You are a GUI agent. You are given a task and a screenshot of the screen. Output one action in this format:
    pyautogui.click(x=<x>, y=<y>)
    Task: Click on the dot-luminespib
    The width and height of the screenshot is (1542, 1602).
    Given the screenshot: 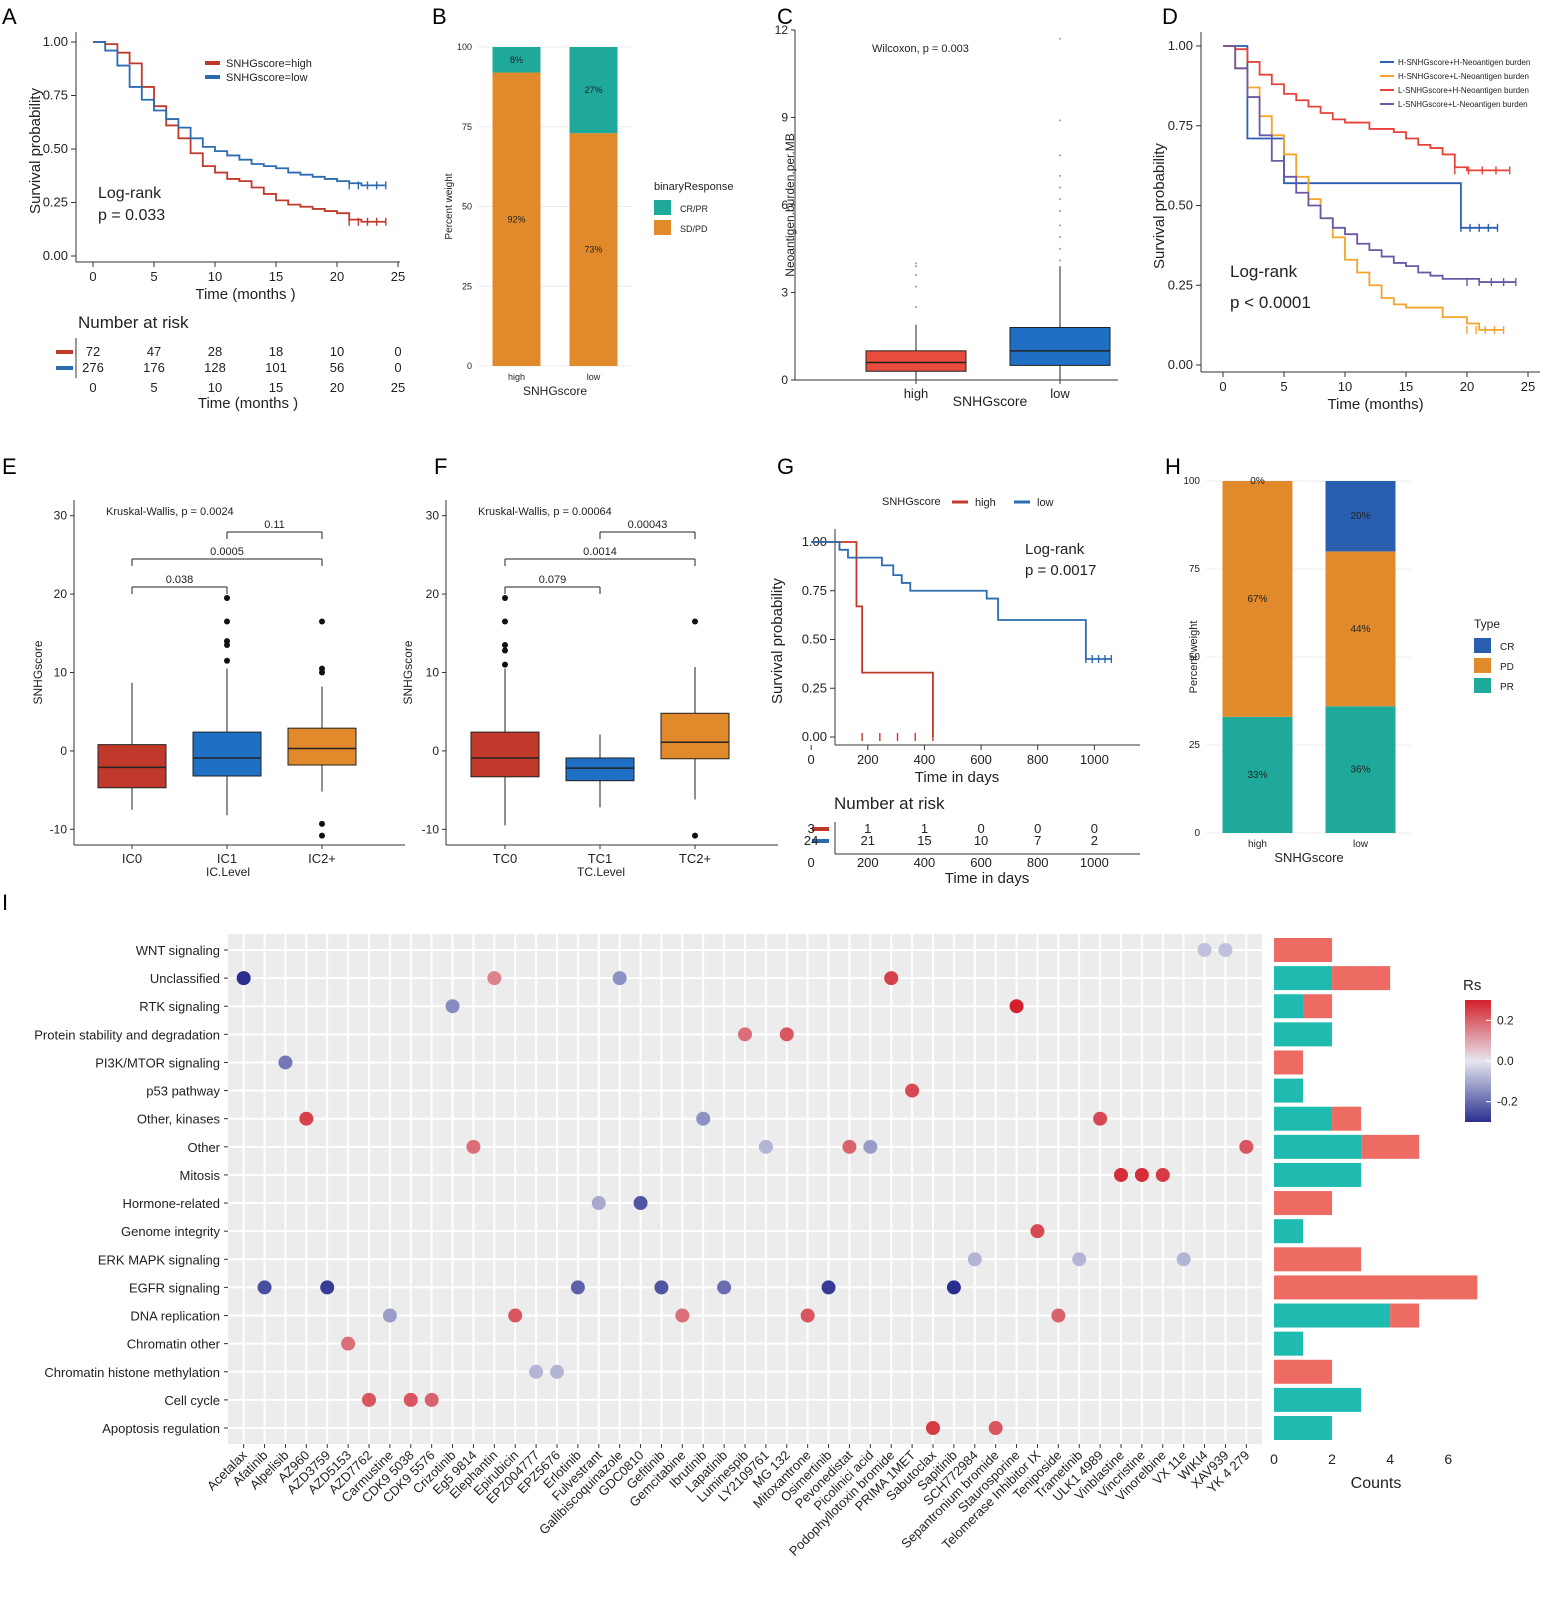 What is the action you would take?
    pyautogui.click(x=745, y=1034)
    